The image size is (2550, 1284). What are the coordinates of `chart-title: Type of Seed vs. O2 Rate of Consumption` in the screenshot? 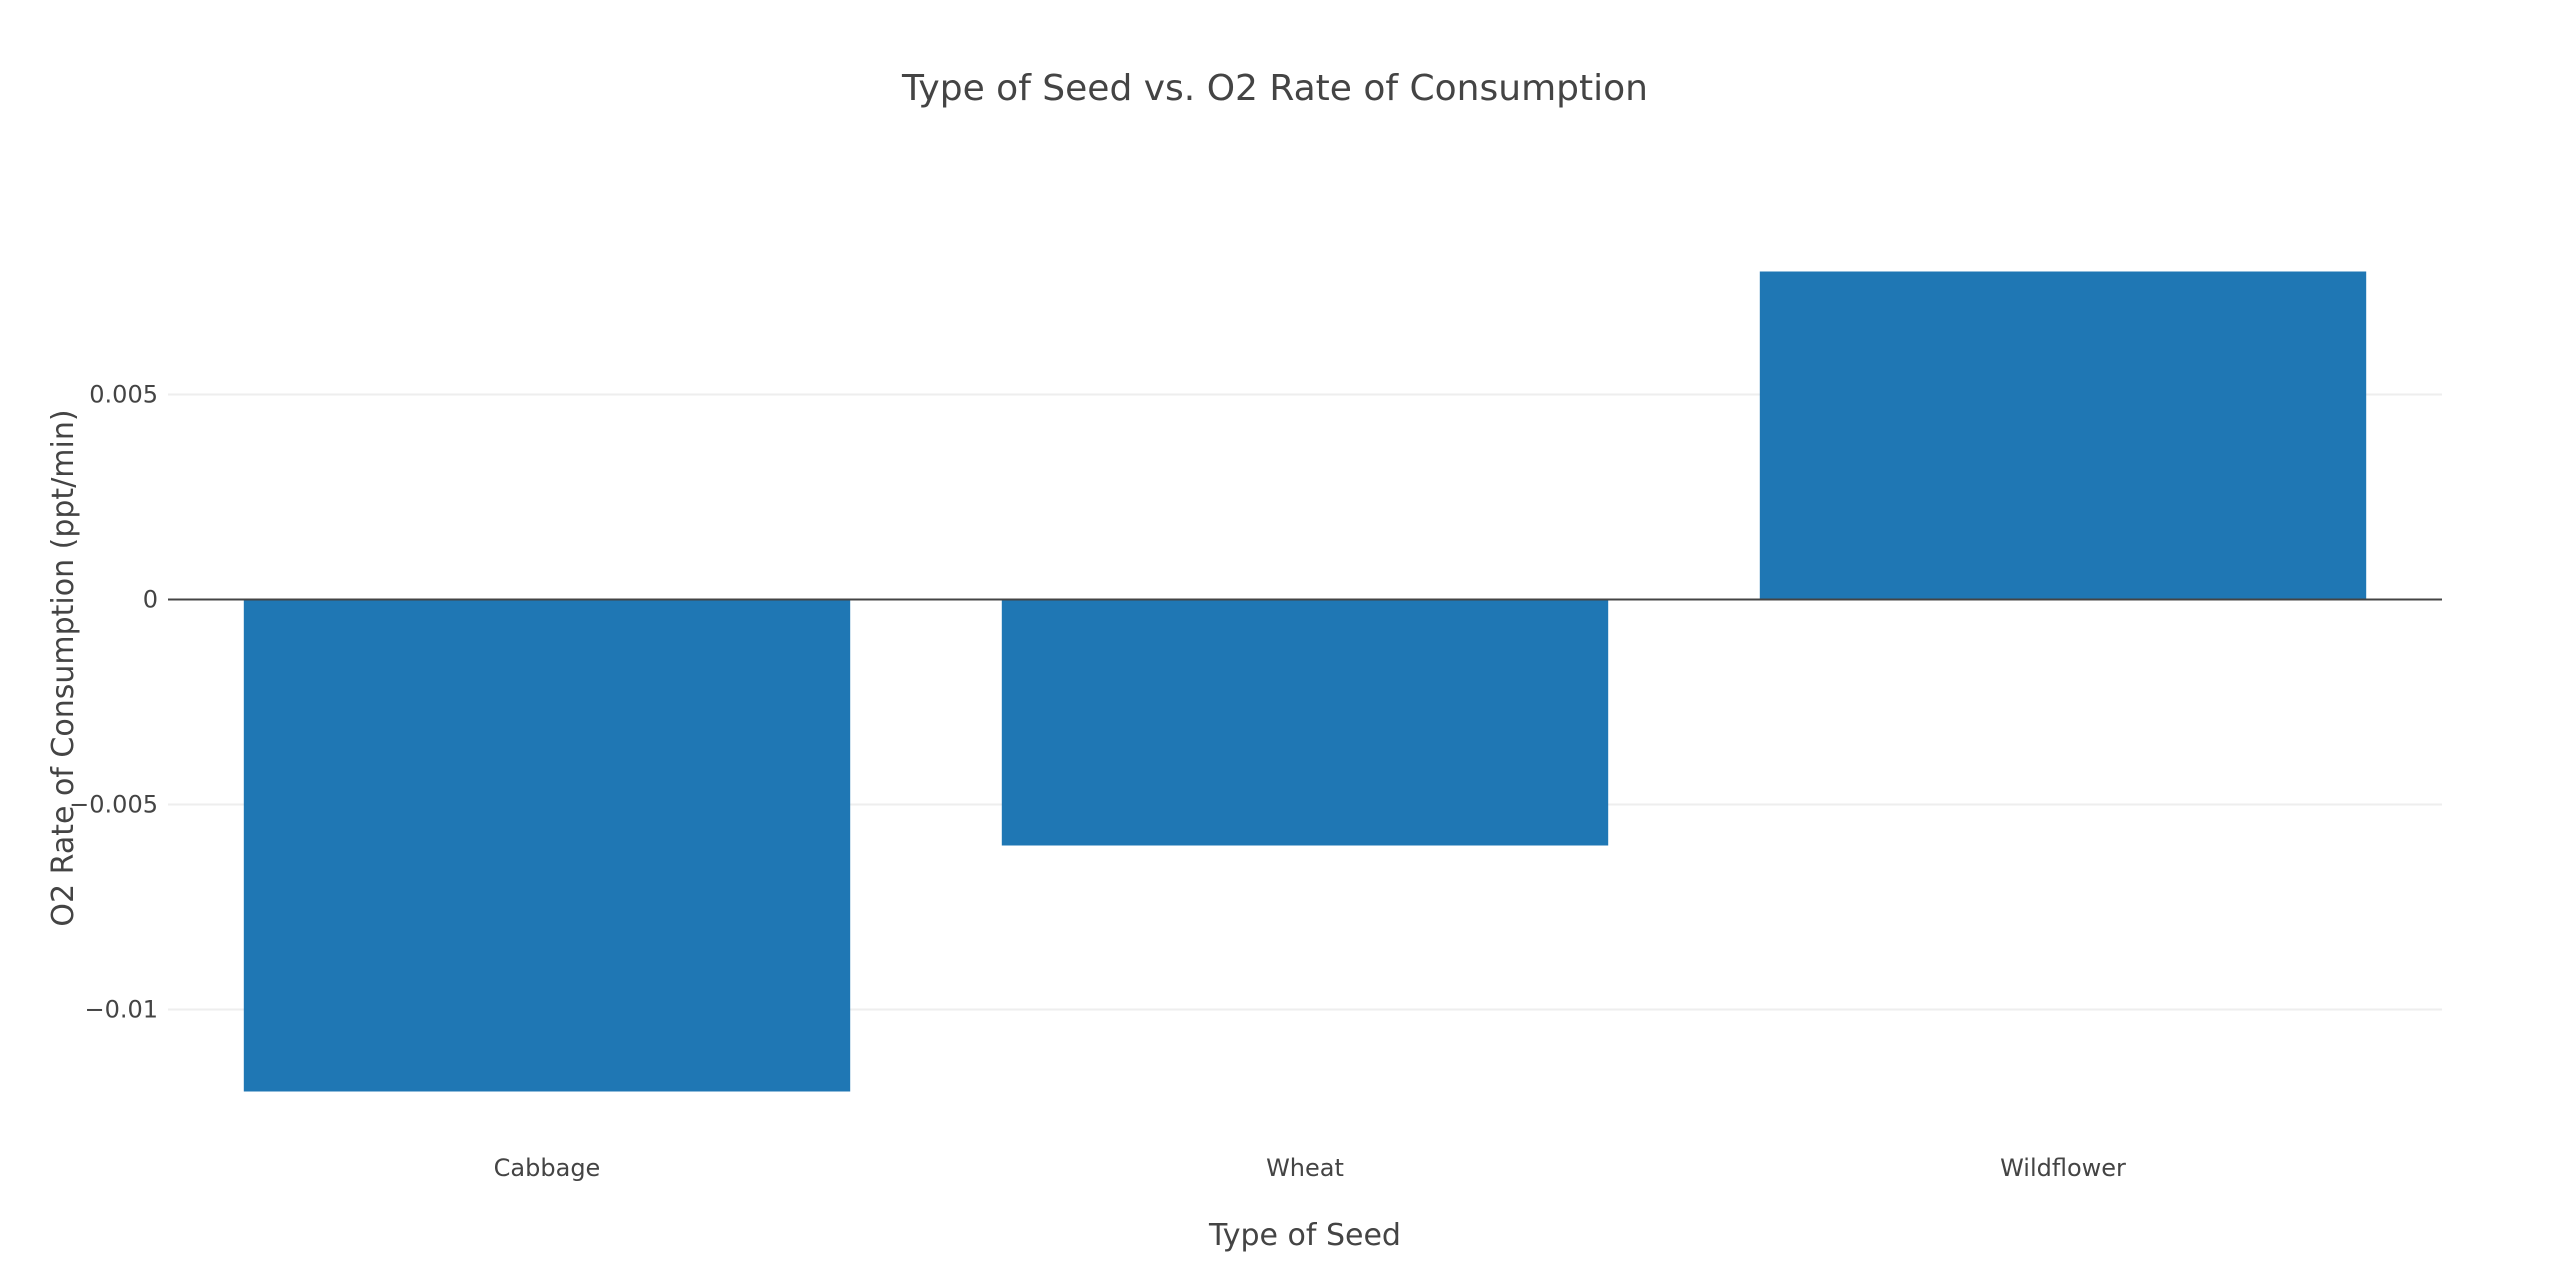 It's located at (1274, 88).